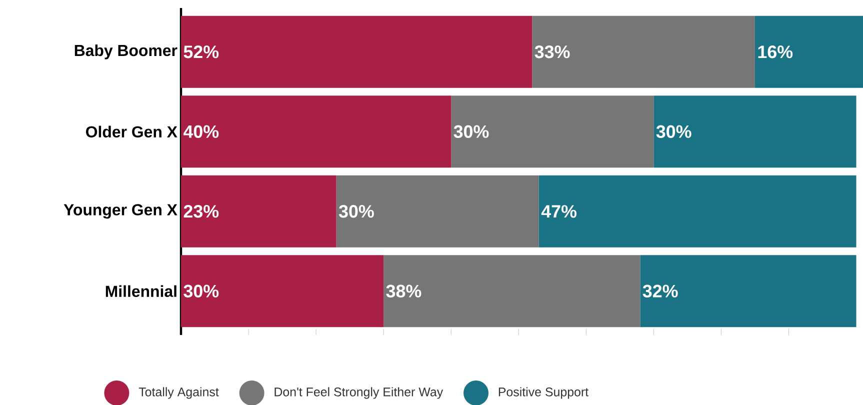  What do you see at coordinates (404, 291) in the screenshot?
I see `data-label: 38%` at bounding box center [404, 291].